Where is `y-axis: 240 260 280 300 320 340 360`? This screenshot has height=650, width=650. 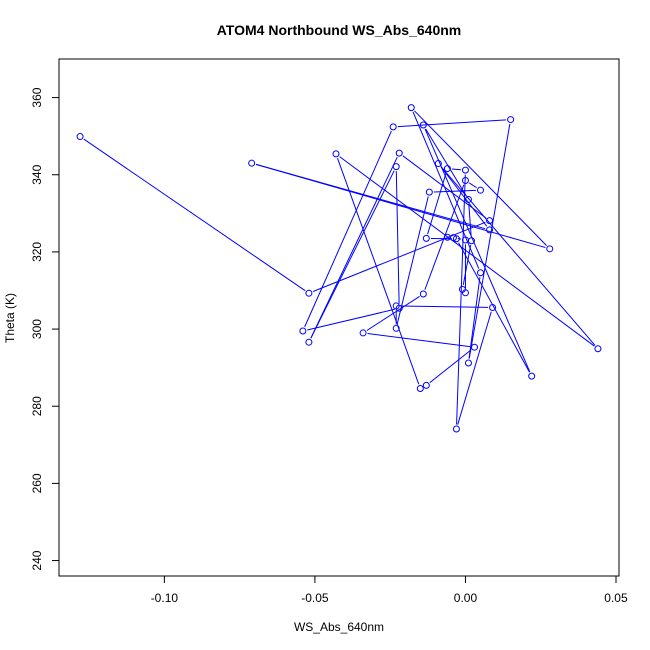
y-axis: 240 260 280 300 320 340 360 is located at coordinates (45, 329).